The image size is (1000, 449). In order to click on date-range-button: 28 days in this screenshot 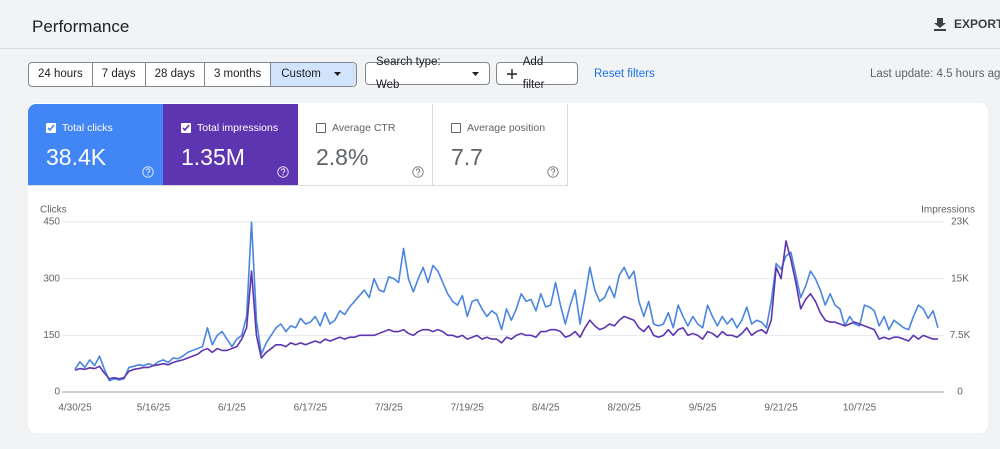, I will do `click(175, 74)`.